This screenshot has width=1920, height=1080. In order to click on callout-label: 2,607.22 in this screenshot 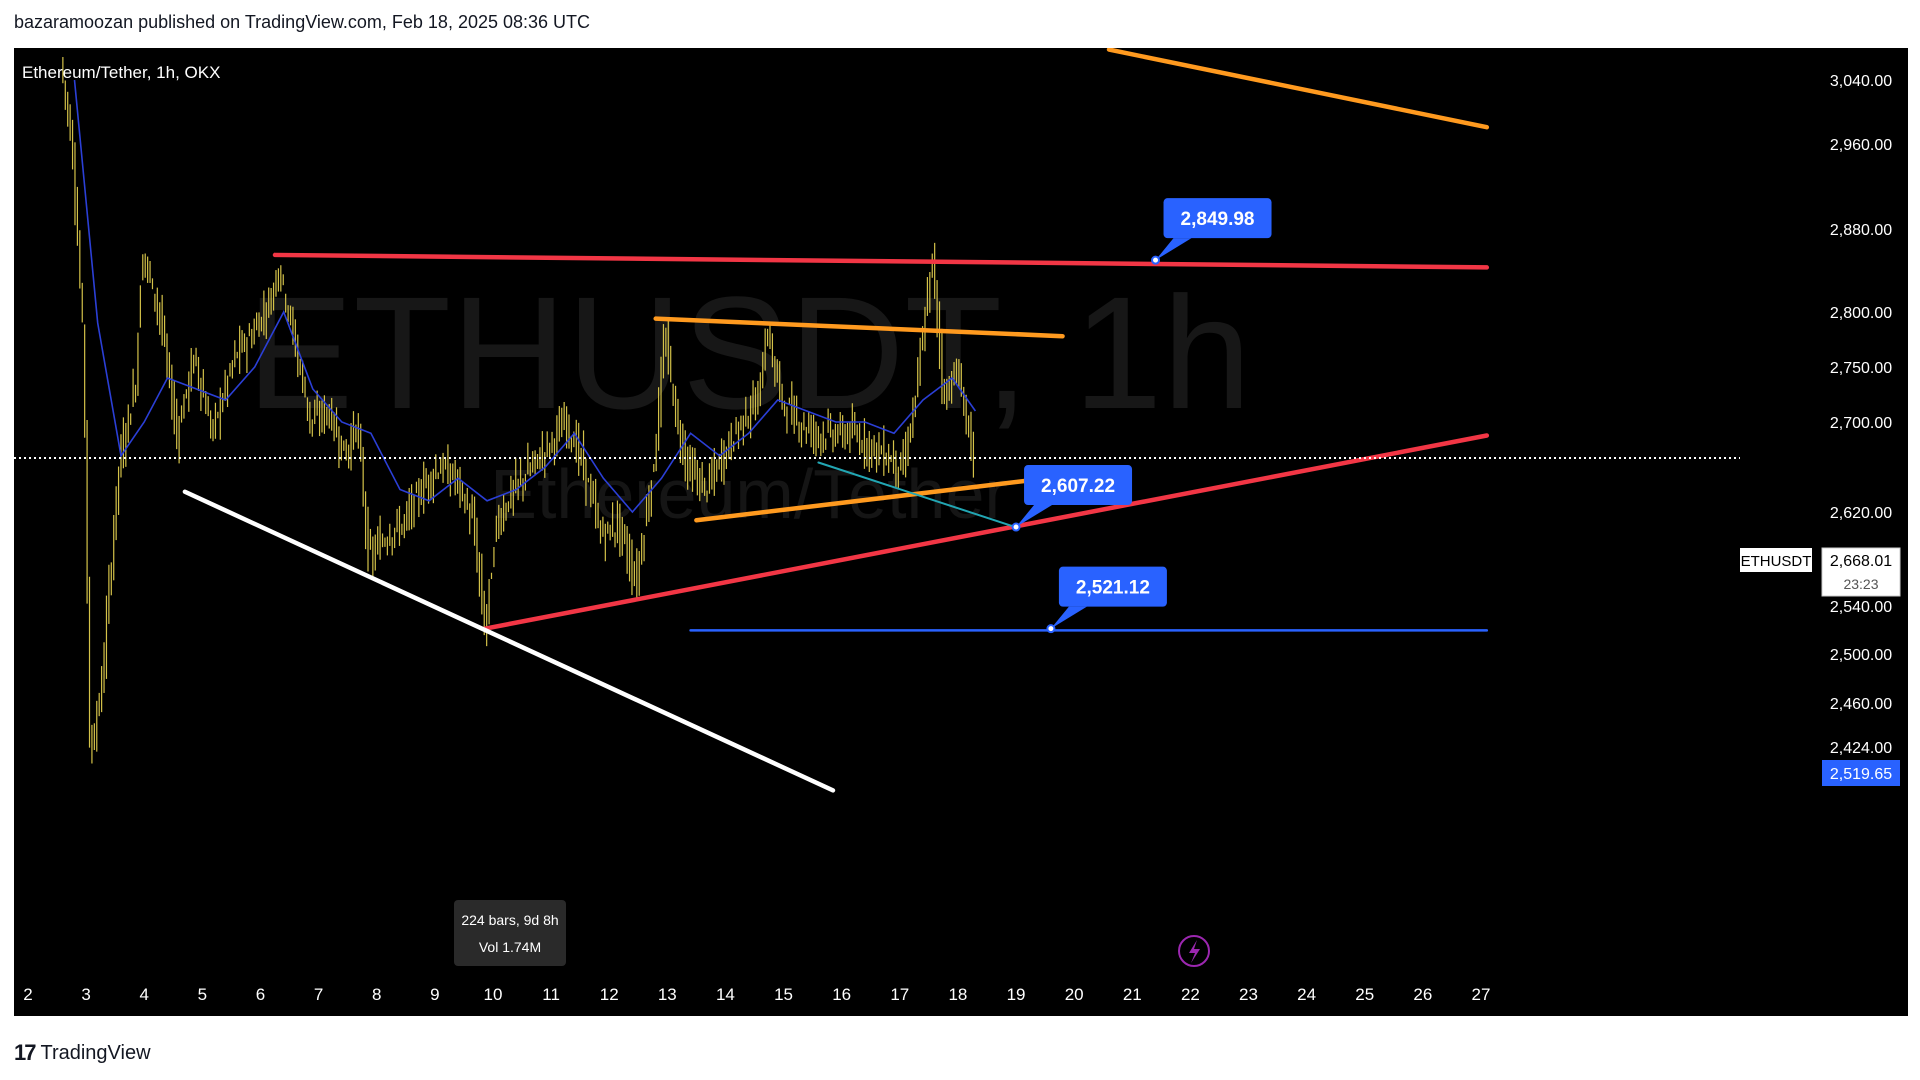, I will do `click(1078, 486)`.